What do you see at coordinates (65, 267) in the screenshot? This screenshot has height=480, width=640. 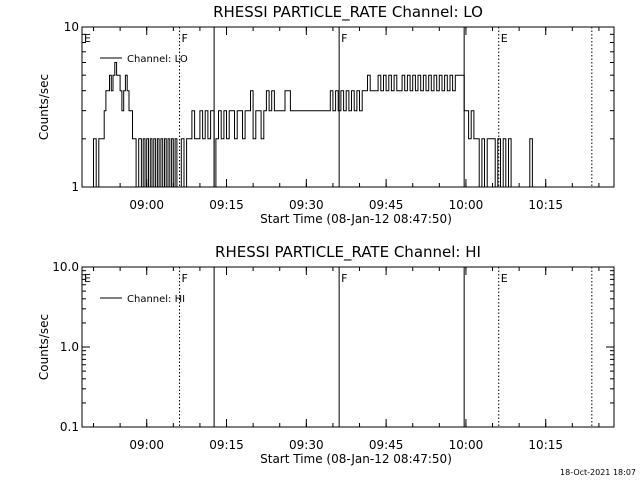 I see `y-tick-label: 10.0` at bounding box center [65, 267].